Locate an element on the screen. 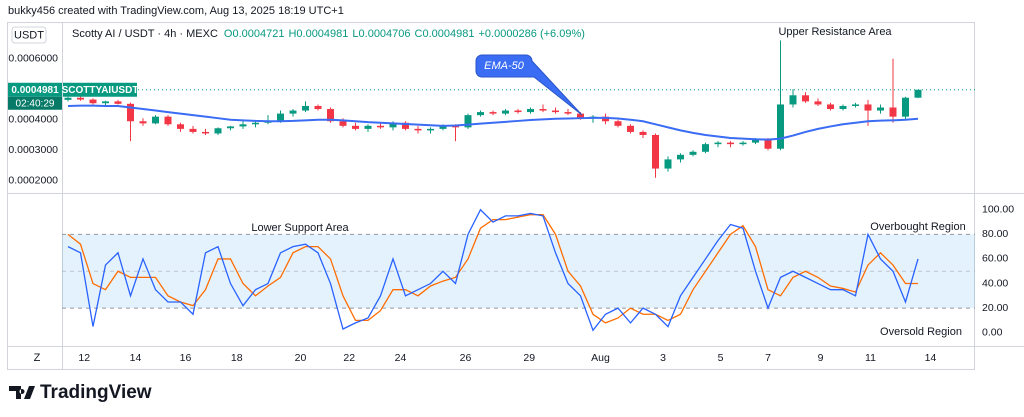 This screenshot has width=1024, height=417. x-tick-label: 9 is located at coordinates (821, 358).